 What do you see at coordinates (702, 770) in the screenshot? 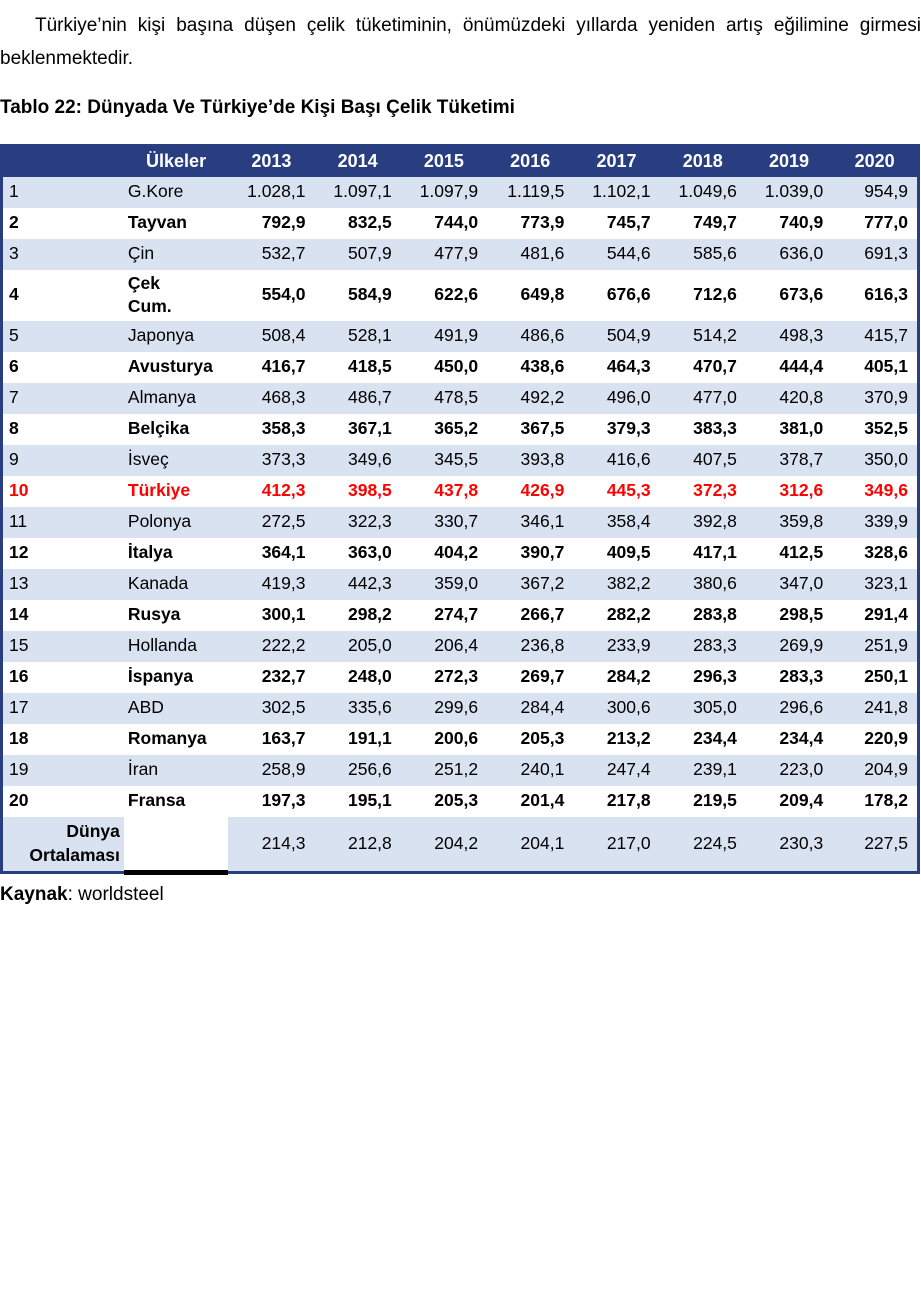
I see `value-cell: 239,1` at bounding box center [702, 770].